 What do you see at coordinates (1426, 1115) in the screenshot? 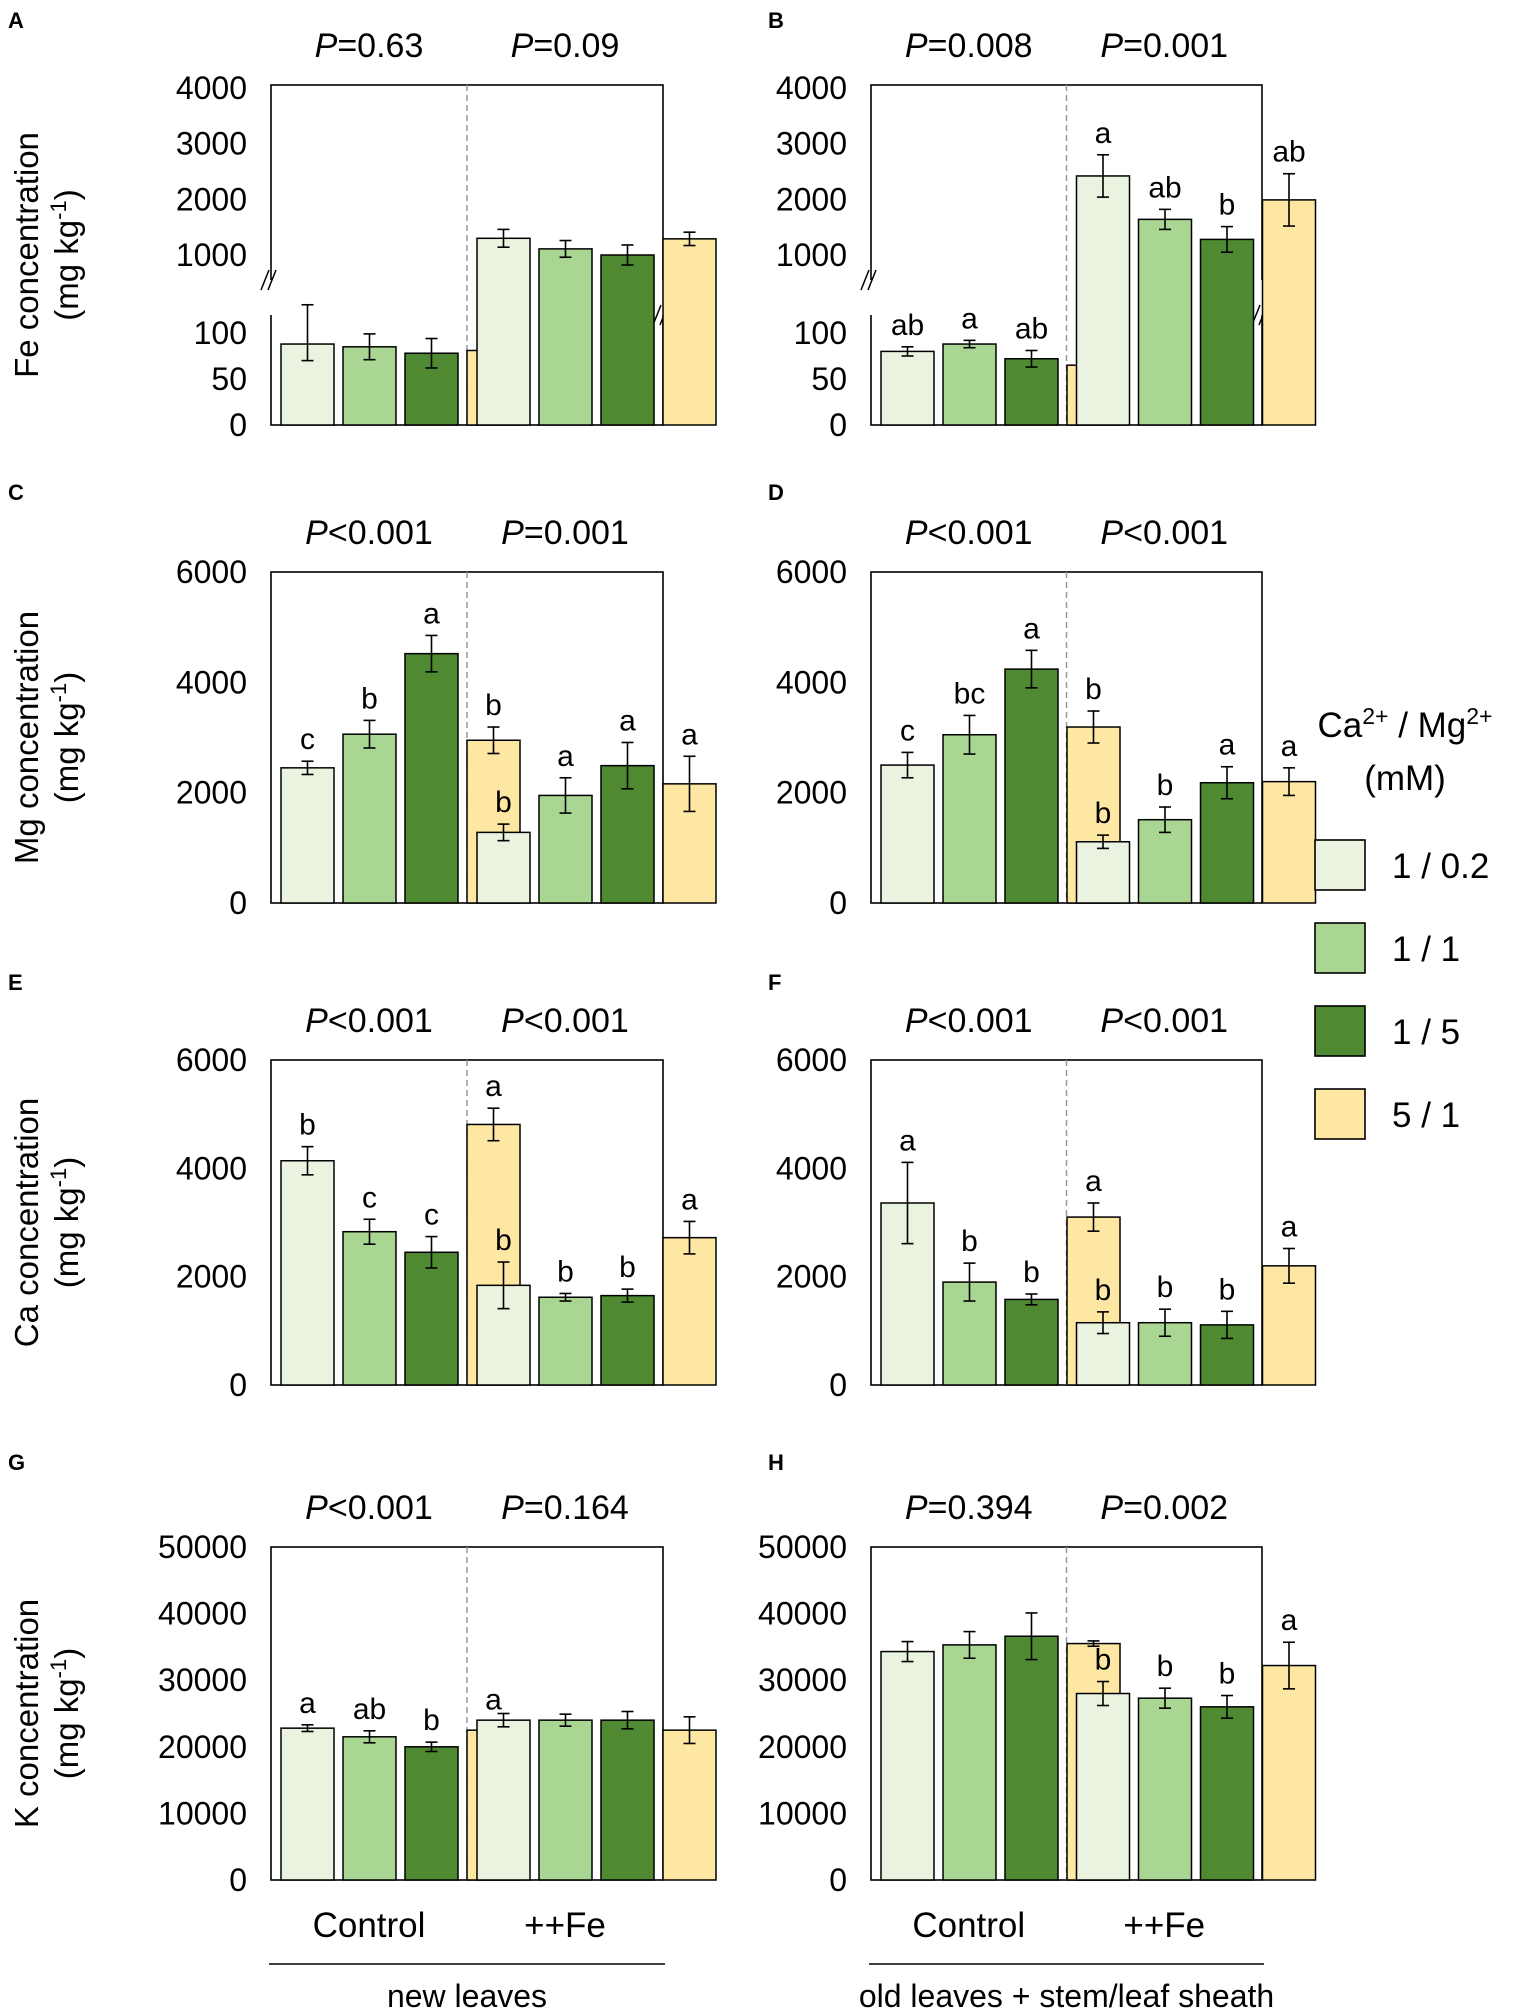
I see `legend-entry-label: 5 / 1` at bounding box center [1426, 1115].